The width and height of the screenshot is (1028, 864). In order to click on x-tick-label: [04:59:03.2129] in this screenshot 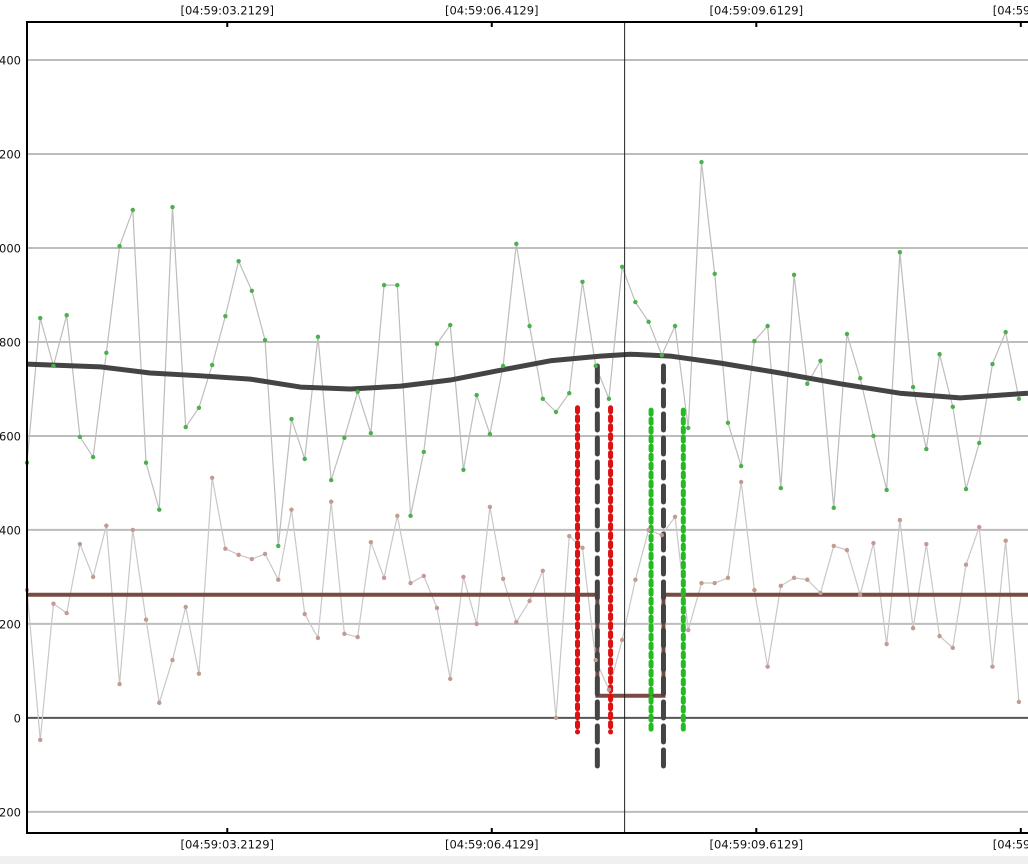, I will do `click(228, 11)`.